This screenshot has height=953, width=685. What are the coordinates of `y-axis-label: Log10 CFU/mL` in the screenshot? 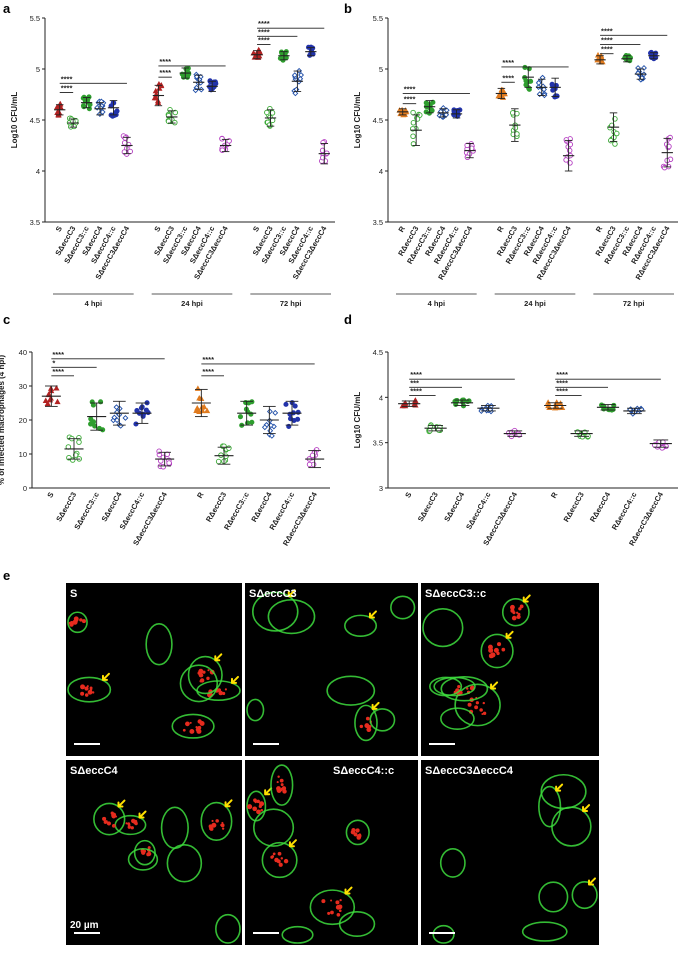 It's located at (357, 120).